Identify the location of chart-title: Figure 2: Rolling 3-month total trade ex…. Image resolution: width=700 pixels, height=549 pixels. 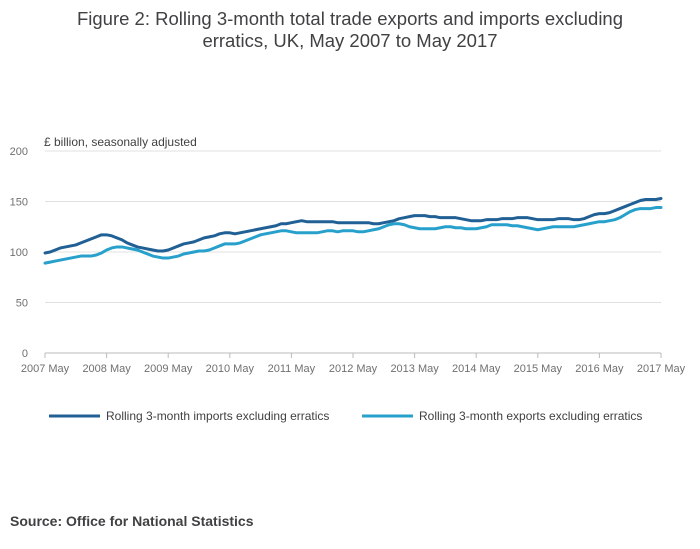
(350, 30).